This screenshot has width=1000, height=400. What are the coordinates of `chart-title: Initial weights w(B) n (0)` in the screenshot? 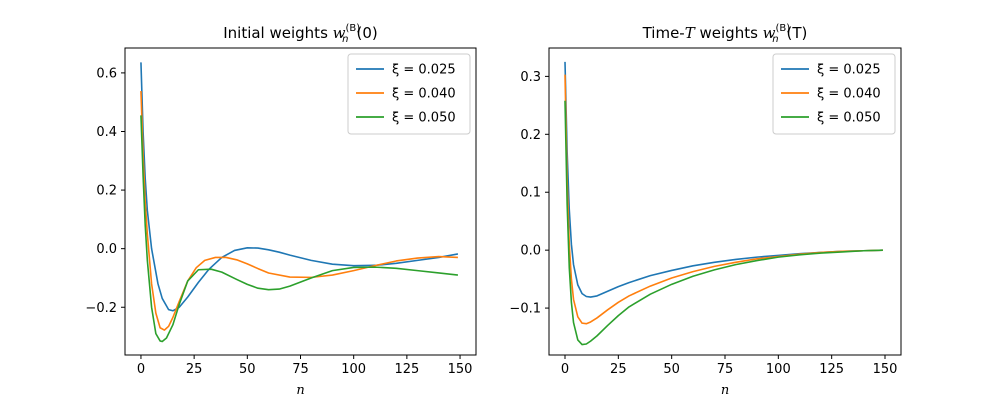 It's located at (300, 34).